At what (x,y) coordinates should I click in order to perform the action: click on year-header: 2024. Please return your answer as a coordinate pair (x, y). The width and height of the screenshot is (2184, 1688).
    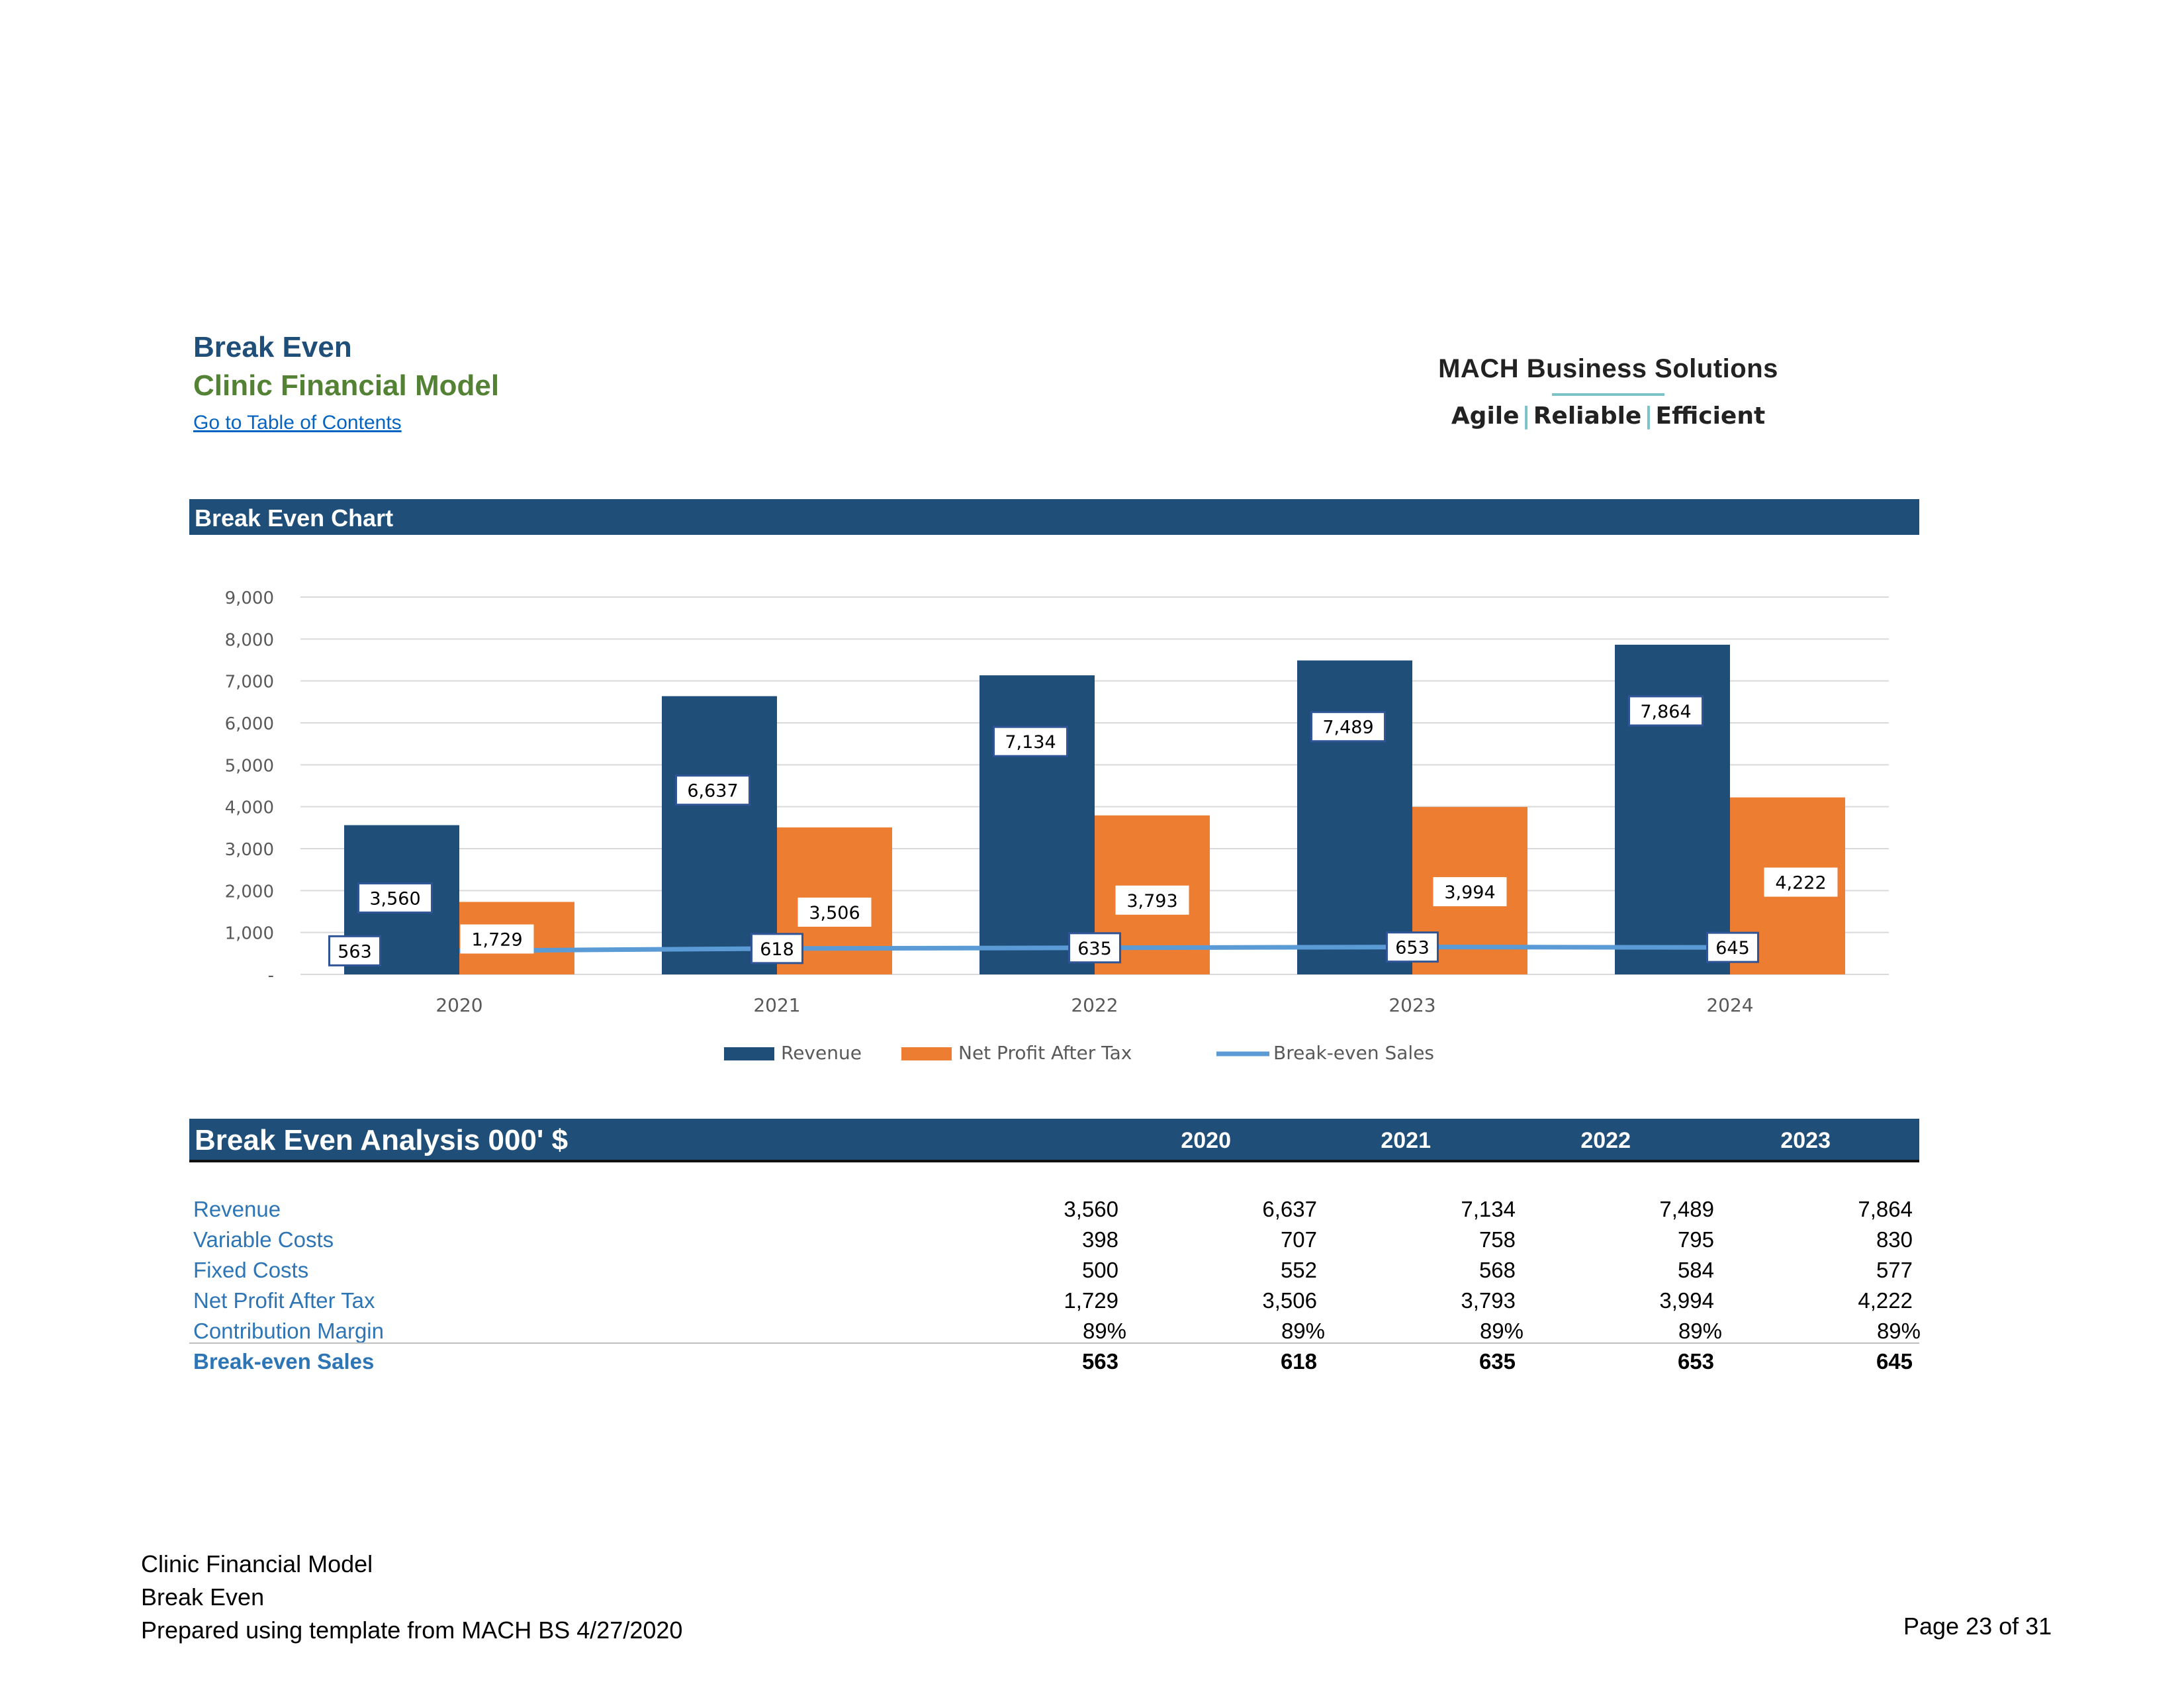
    Looking at the image, I should click on (2016, 1140).